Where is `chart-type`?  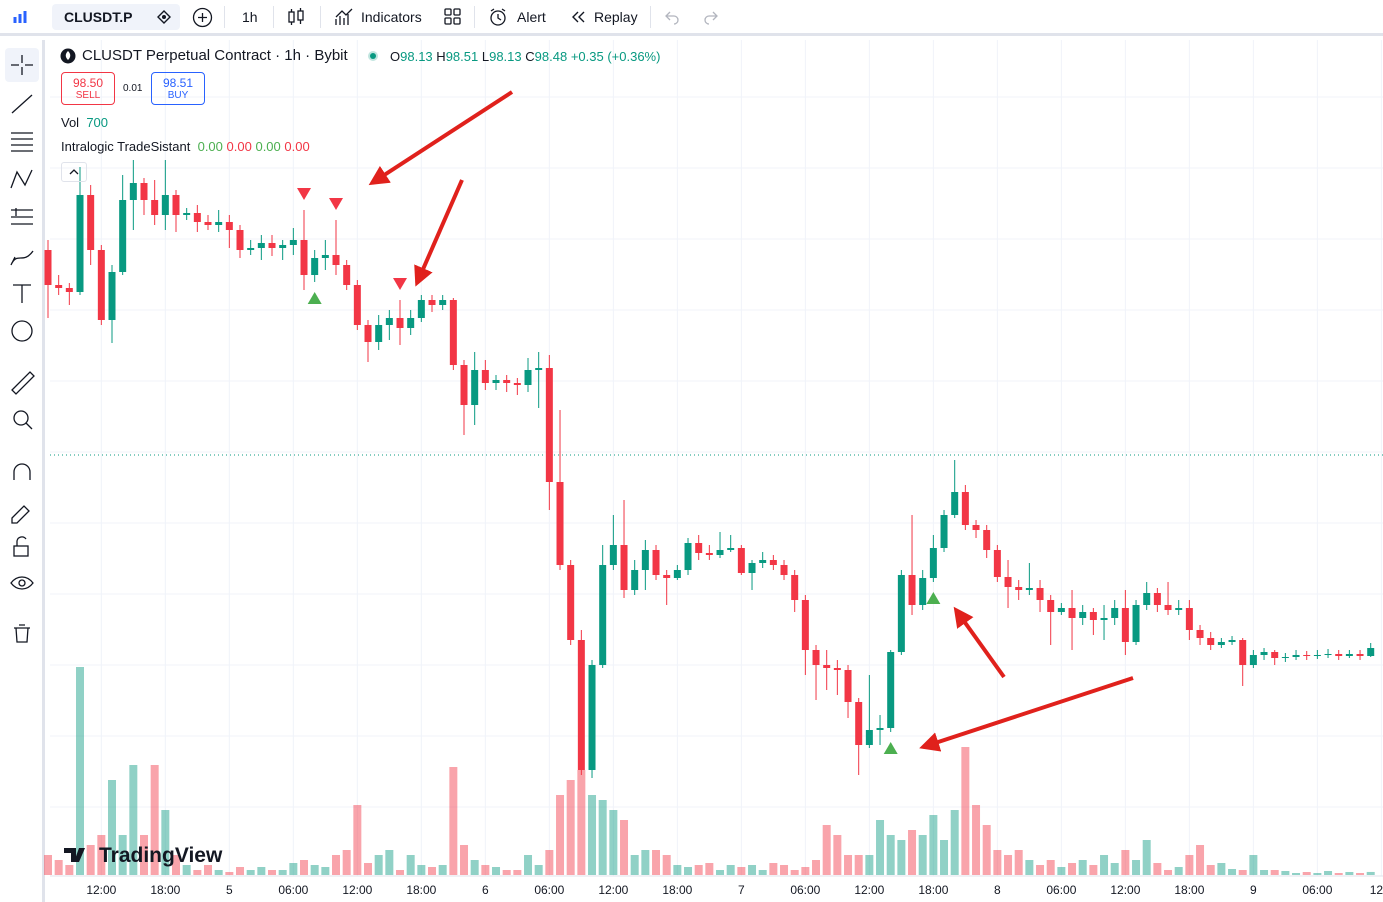 chart-type is located at coordinates (296, 17).